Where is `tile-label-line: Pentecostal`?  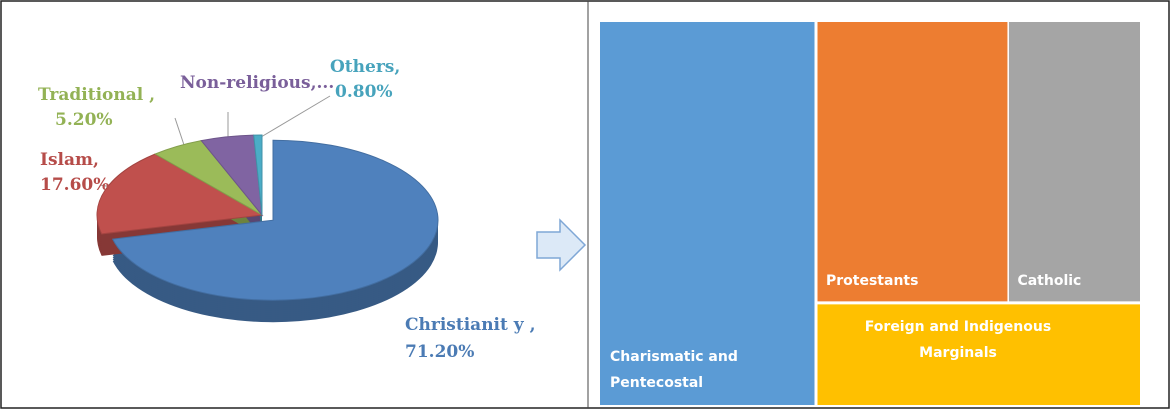 tile-label-line: Pentecostal is located at coordinates (656, 383).